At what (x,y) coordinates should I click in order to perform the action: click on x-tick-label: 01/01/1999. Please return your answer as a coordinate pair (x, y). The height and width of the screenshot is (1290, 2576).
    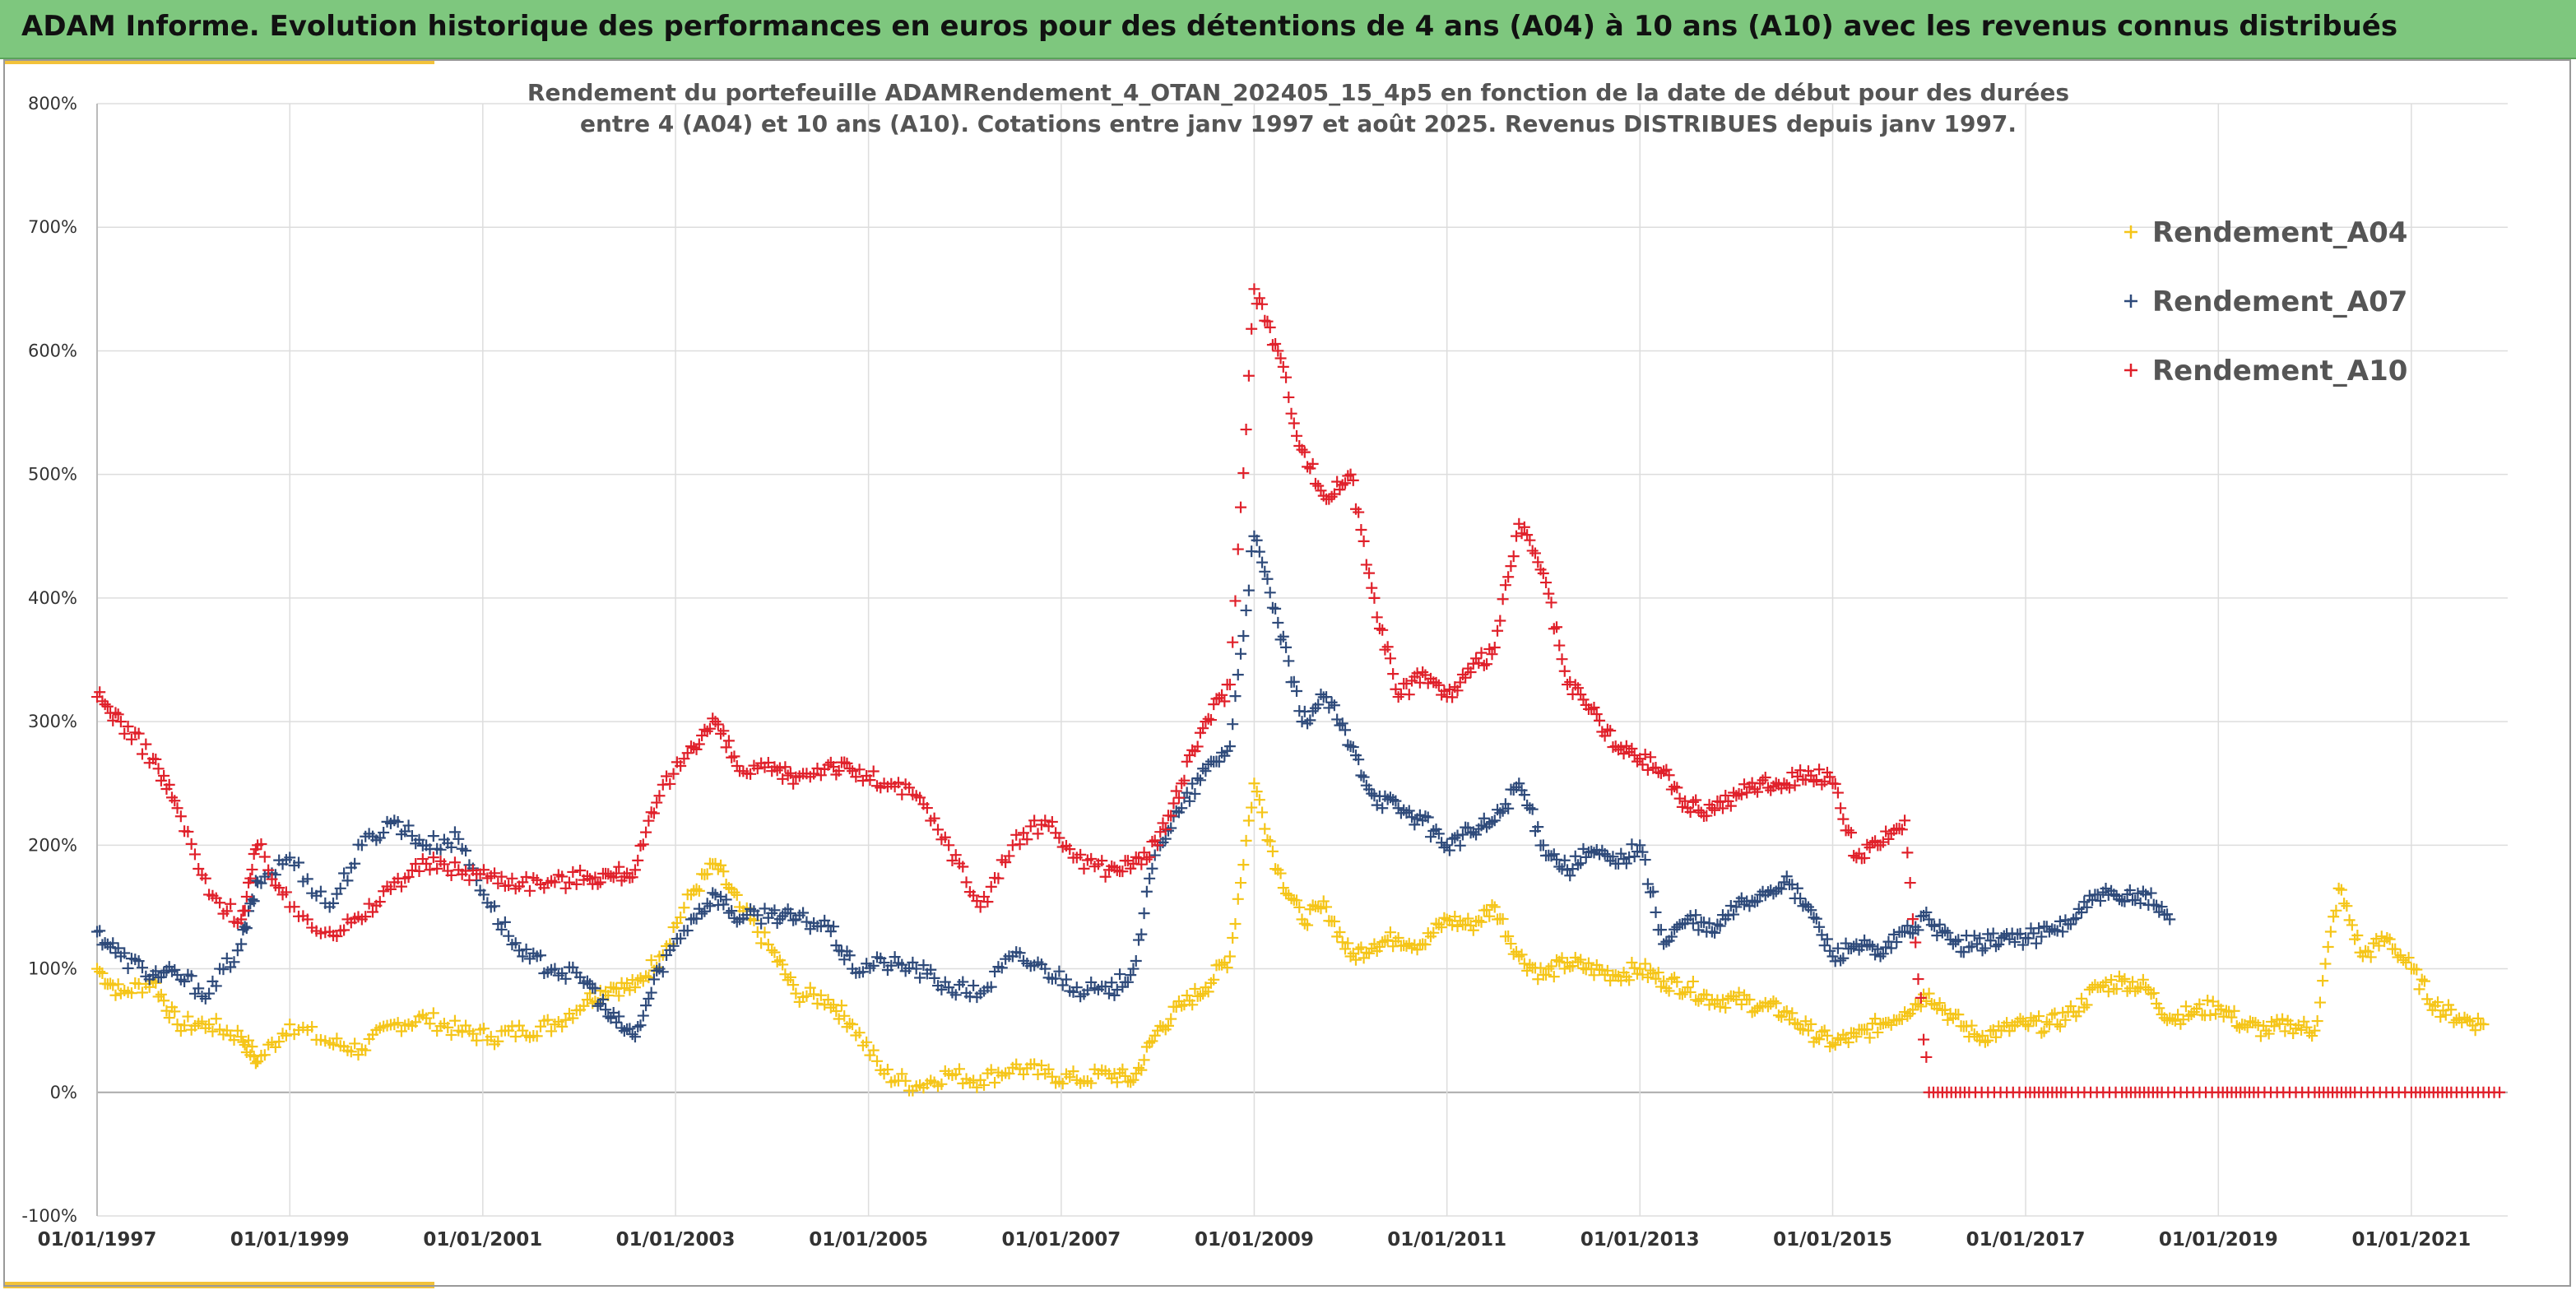
    Looking at the image, I should click on (290, 1240).